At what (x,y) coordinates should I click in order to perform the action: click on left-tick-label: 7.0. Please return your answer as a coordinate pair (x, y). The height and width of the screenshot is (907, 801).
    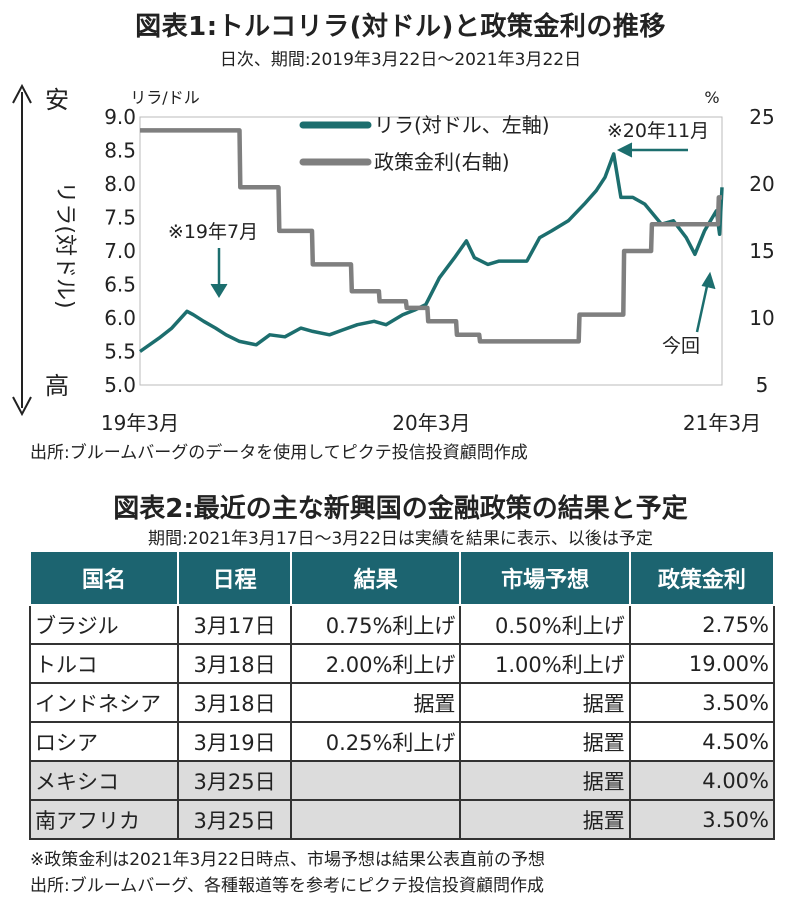
    Looking at the image, I should click on (120, 251).